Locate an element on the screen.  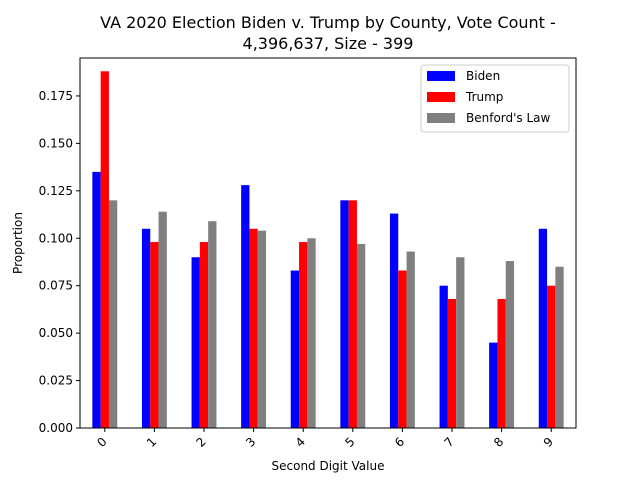
x-tick-label: 0 is located at coordinates (101, 442).